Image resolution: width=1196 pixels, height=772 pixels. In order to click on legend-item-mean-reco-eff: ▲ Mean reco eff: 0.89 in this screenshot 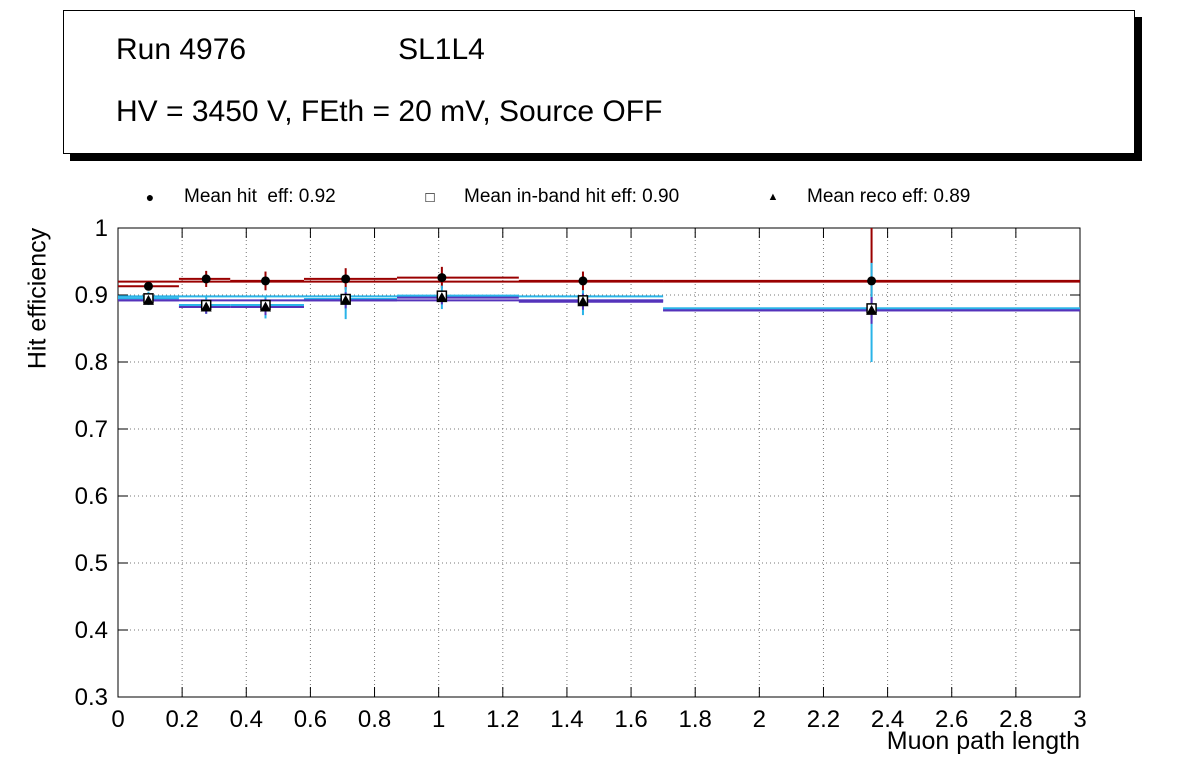, I will do `click(868, 197)`.